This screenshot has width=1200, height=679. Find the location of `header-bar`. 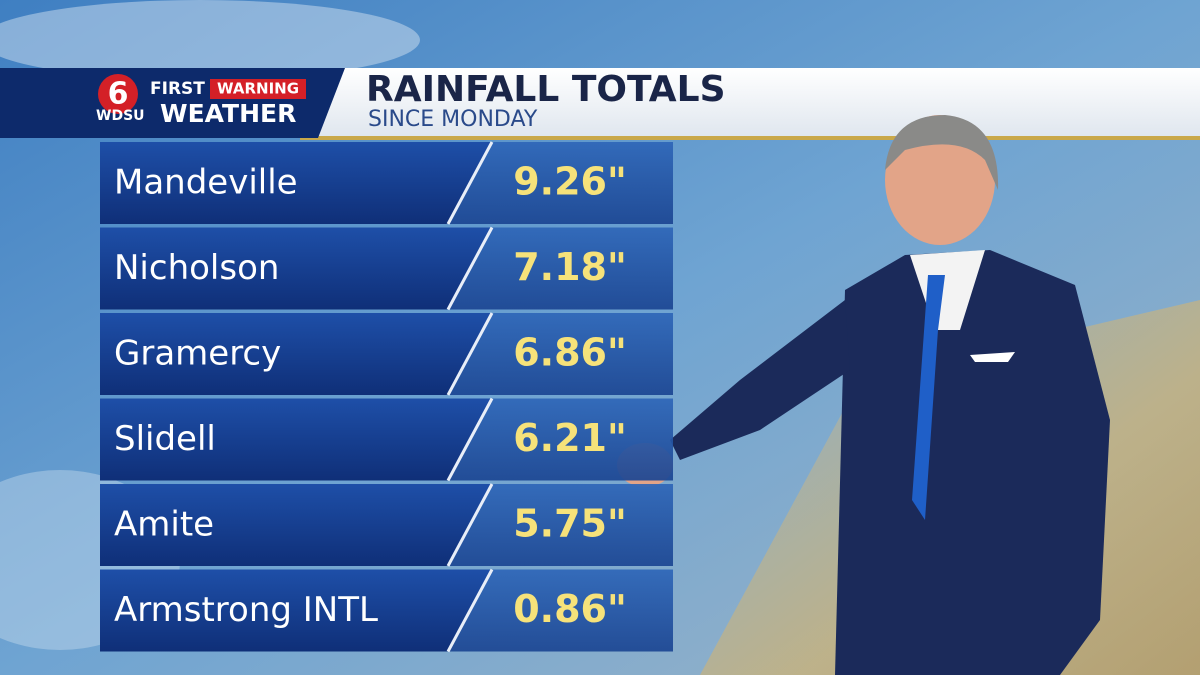

header-bar is located at coordinates (750, 103).